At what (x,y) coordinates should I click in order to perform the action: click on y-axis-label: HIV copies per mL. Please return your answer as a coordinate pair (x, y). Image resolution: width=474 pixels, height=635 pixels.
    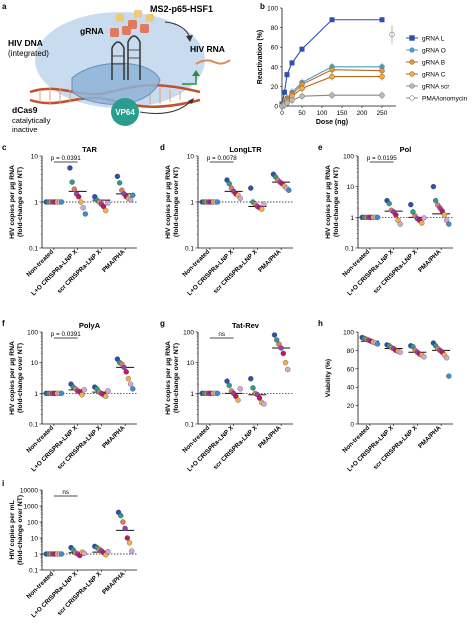
    Looking at the image, I should click on (12, 529).